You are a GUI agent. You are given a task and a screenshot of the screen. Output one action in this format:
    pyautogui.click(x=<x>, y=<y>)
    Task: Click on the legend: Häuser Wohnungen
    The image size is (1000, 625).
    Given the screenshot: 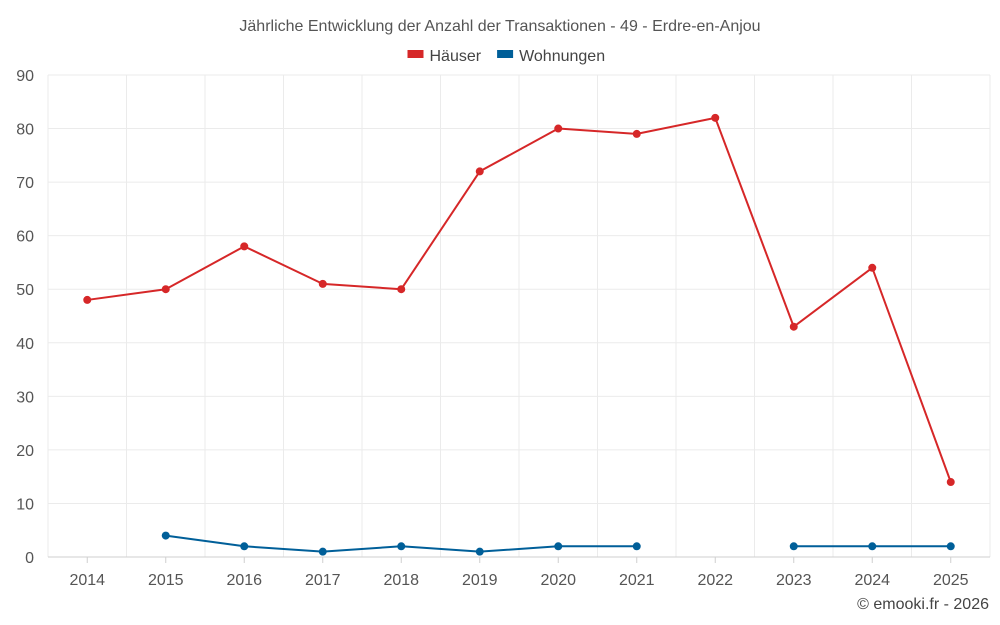 What is the action you would take?
    pyautogui.click(x=506, y=56)
    